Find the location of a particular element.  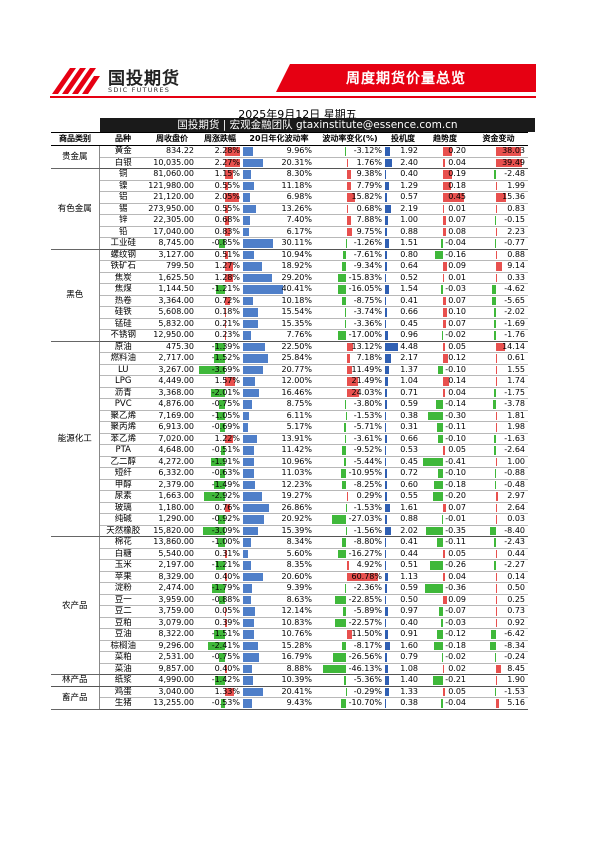

change-cell: 0.40% is located at coordinates (220, 577).